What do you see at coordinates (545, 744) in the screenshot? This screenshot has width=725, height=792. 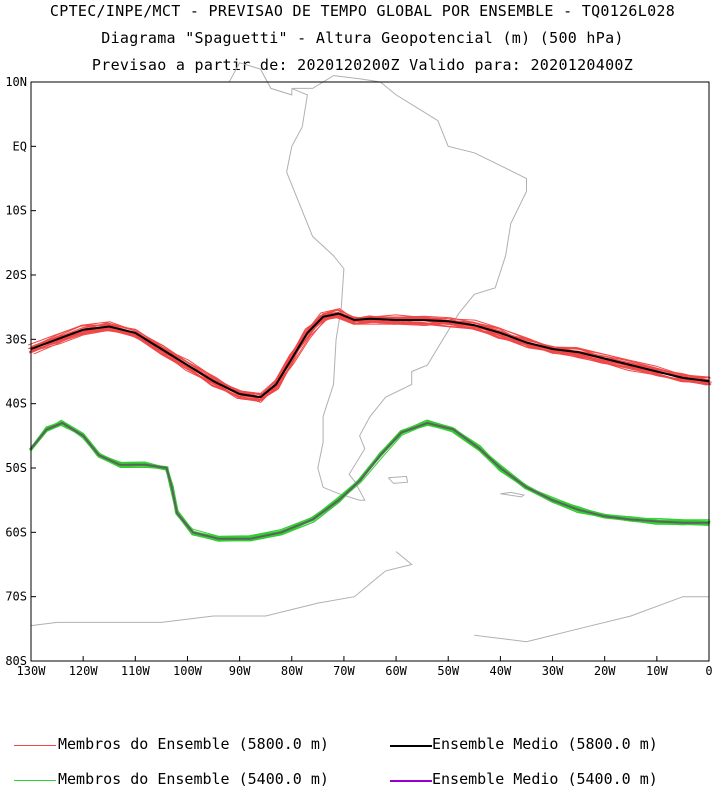 I see `legend-label-mean-5800: Ensemble Medio (5800.0 m)` at bounding box center [545, 744].